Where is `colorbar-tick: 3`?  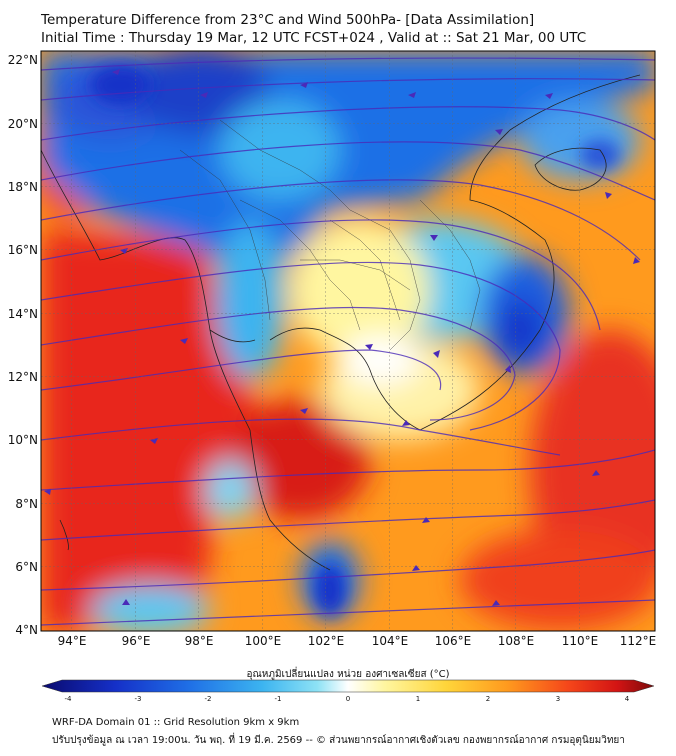
colorbar-tick: 3 is located at coordinates (558, 699).